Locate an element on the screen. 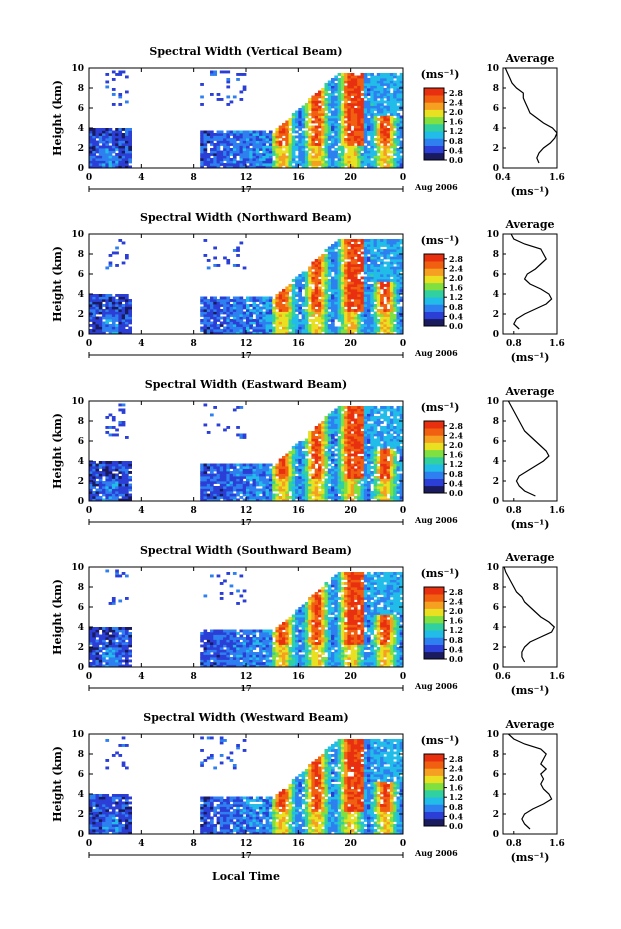  colorbar-tick-label: 0.4 is located at coordinates (456, 150).